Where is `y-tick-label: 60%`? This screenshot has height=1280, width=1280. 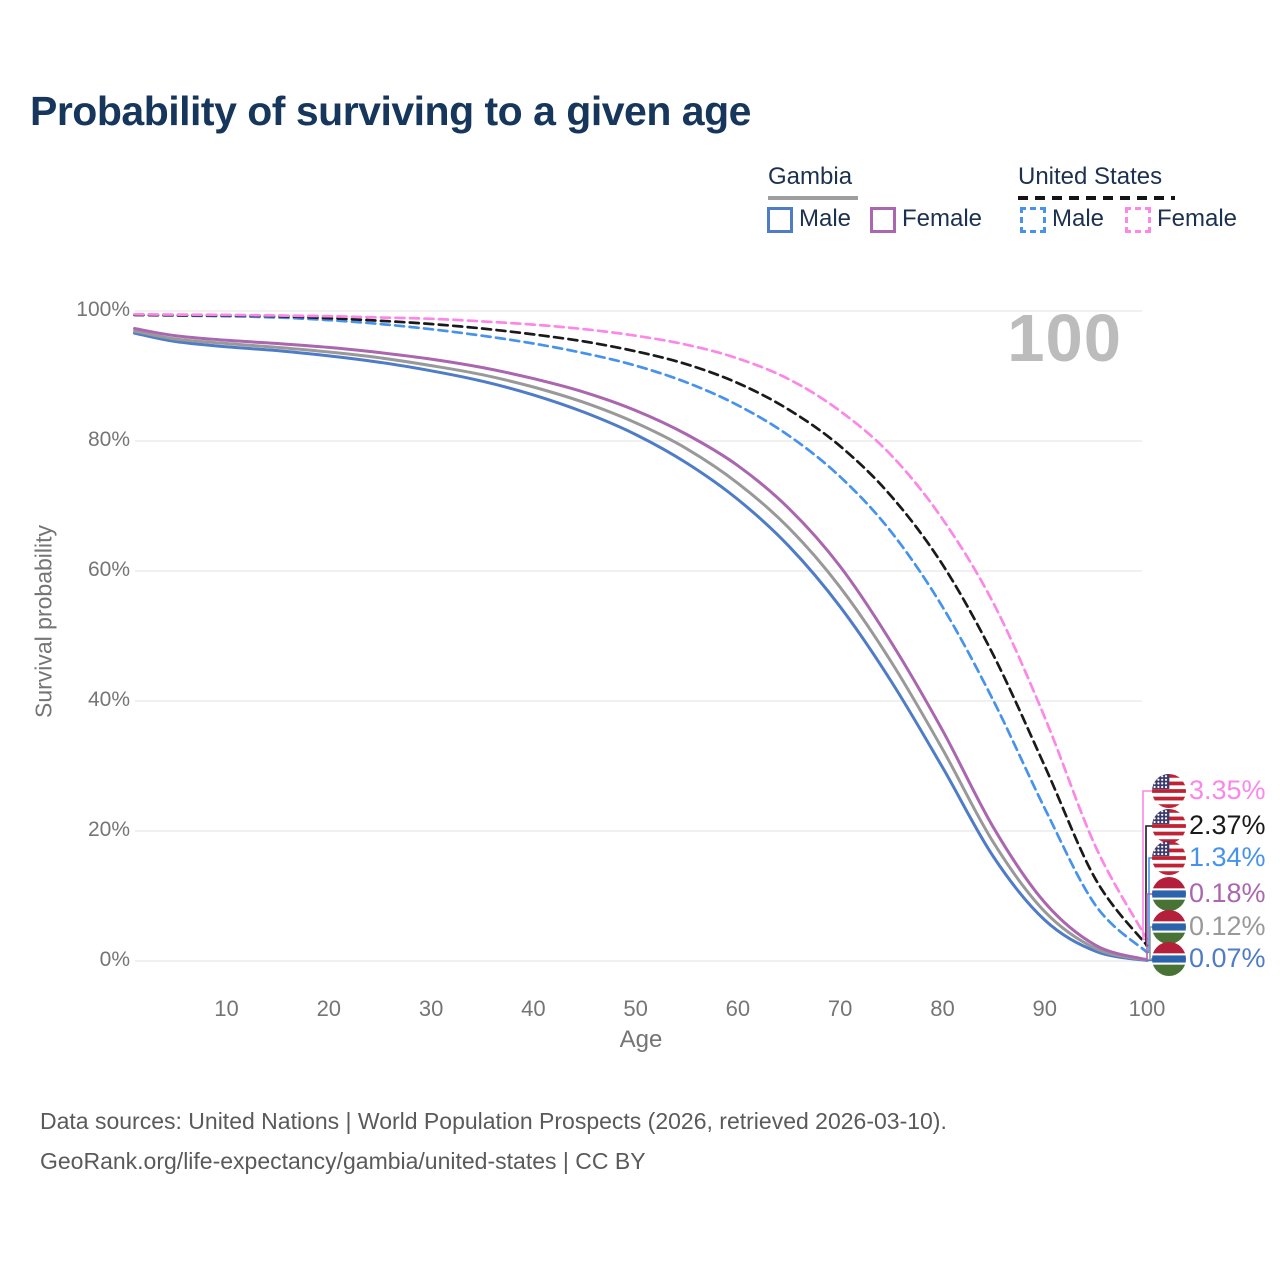
y-tick-label: 60% is located at coordinates (108, 569).